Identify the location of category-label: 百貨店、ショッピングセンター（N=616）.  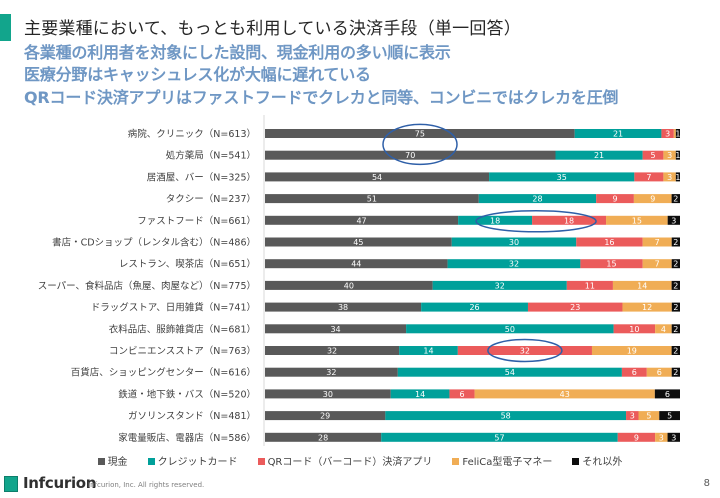
(163, 373).